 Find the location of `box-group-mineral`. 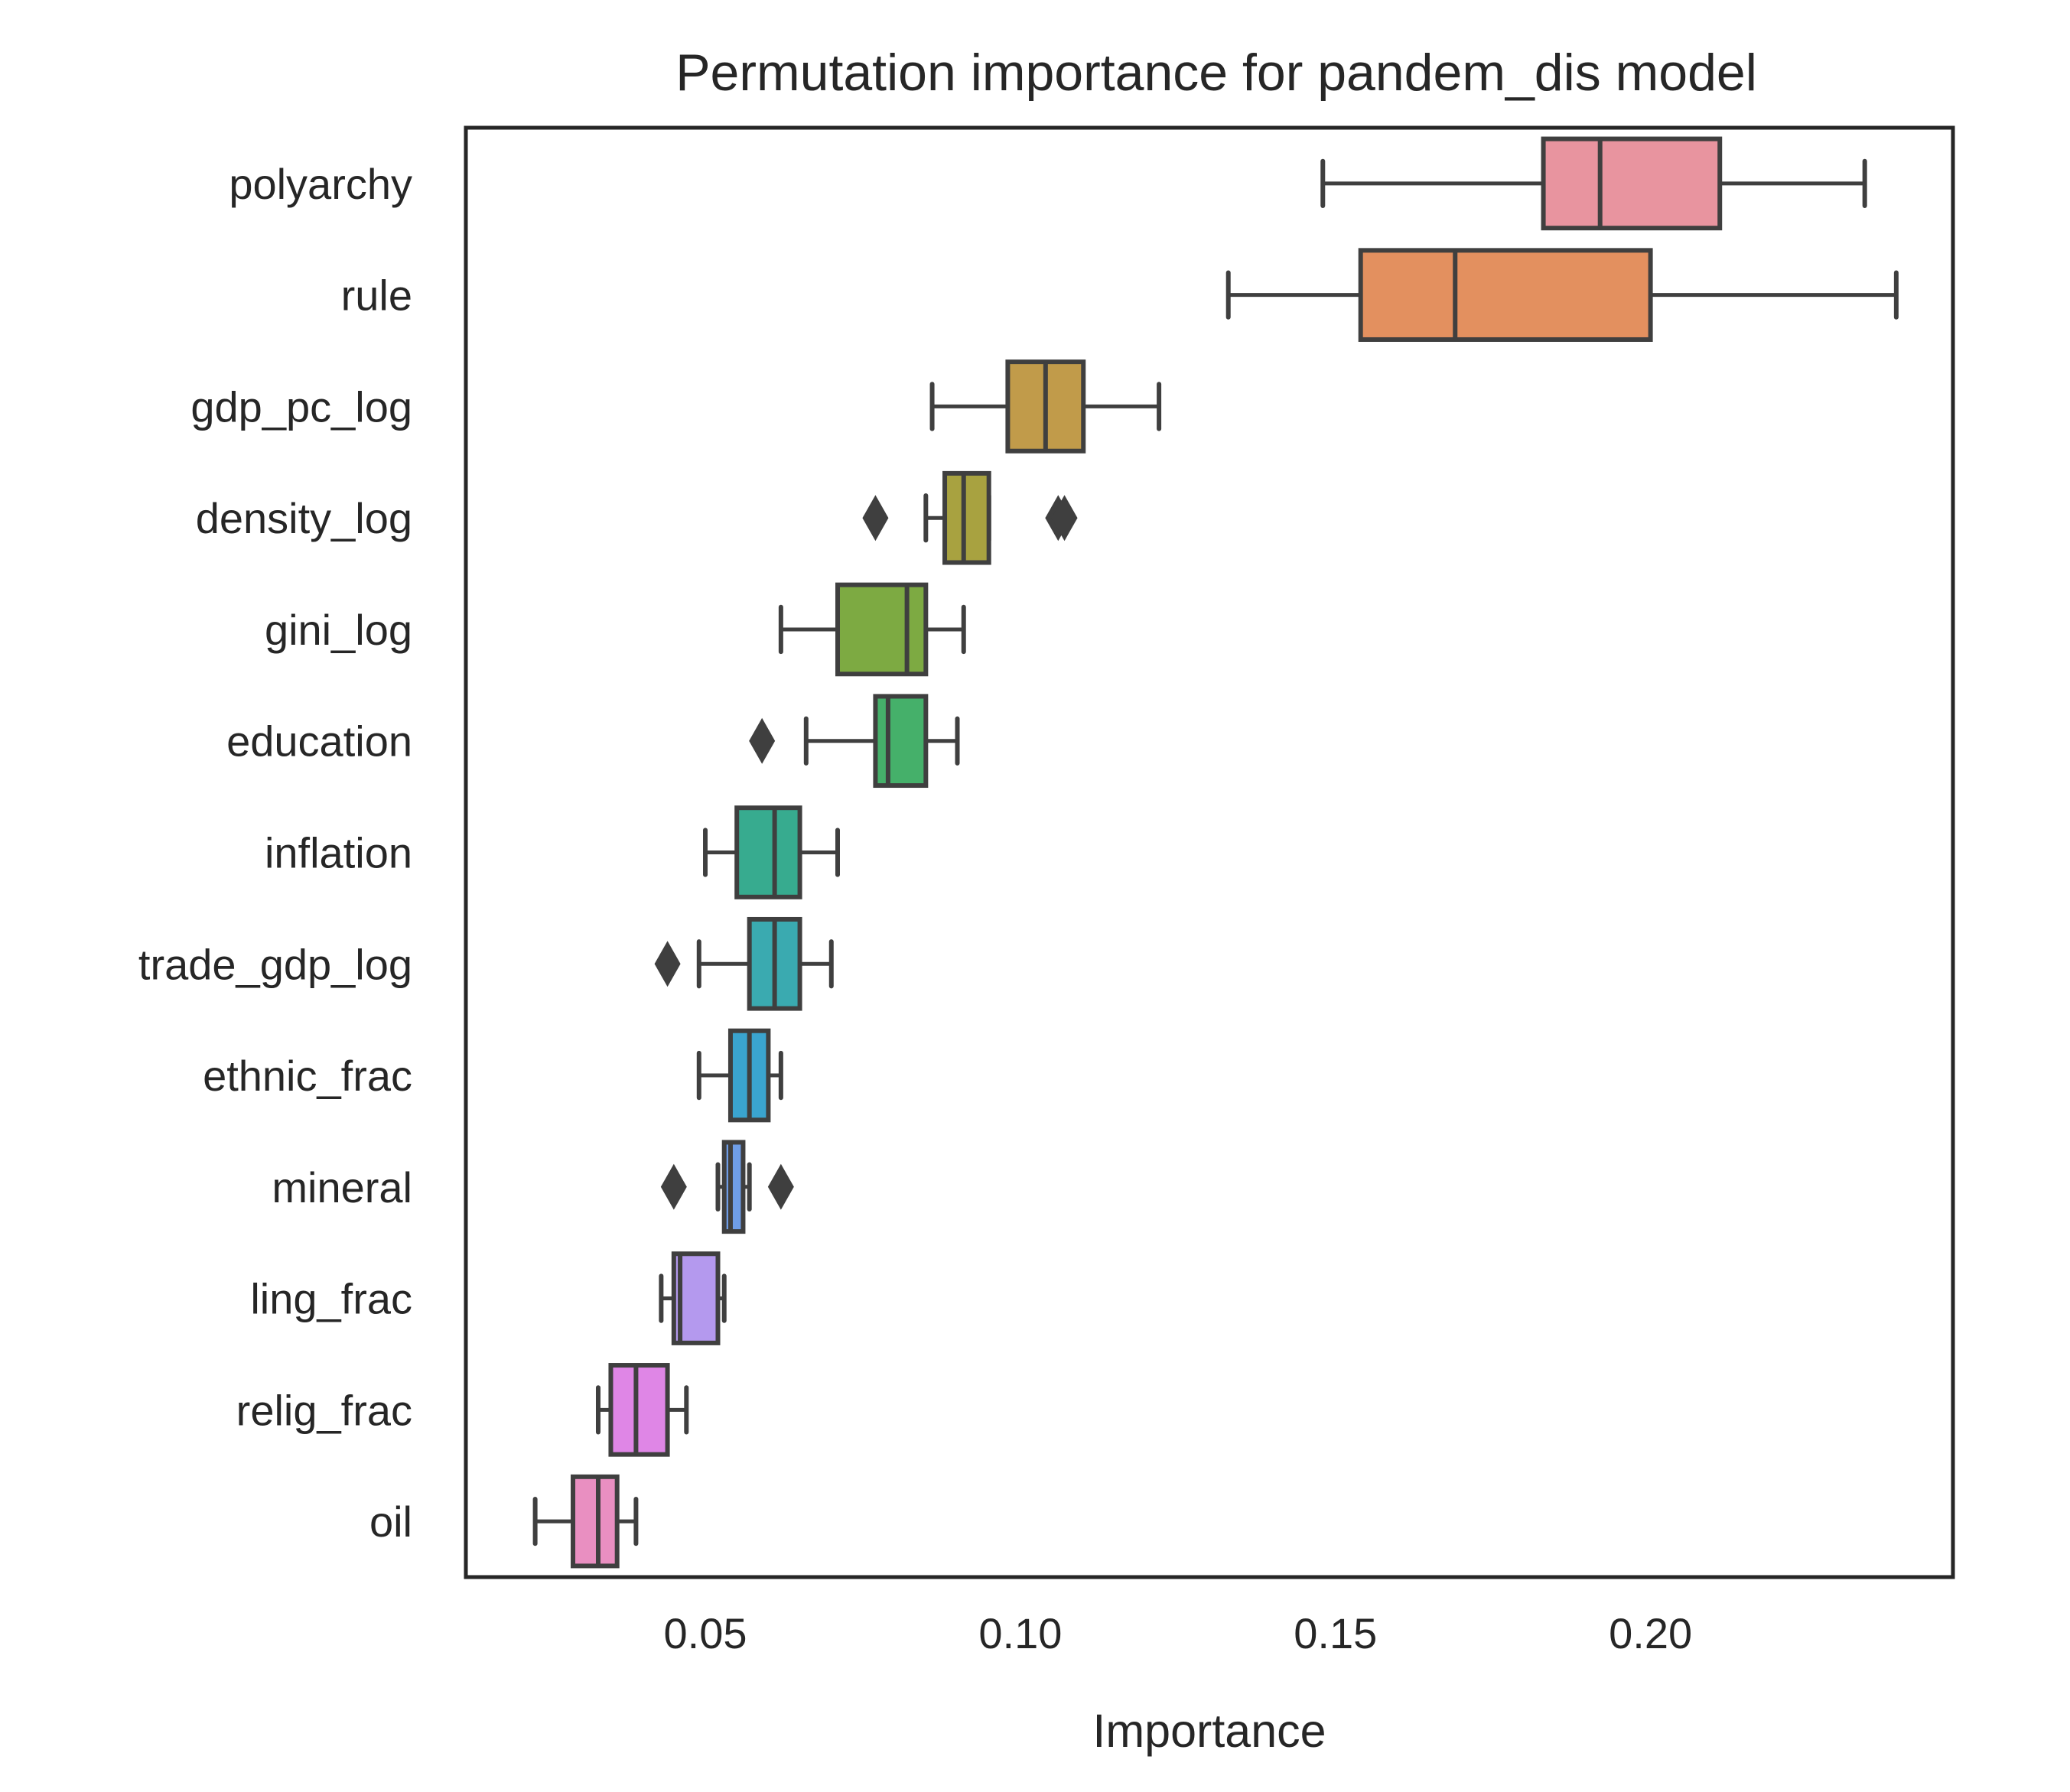

box-group-mineral is located at coordinates (727, 1187).